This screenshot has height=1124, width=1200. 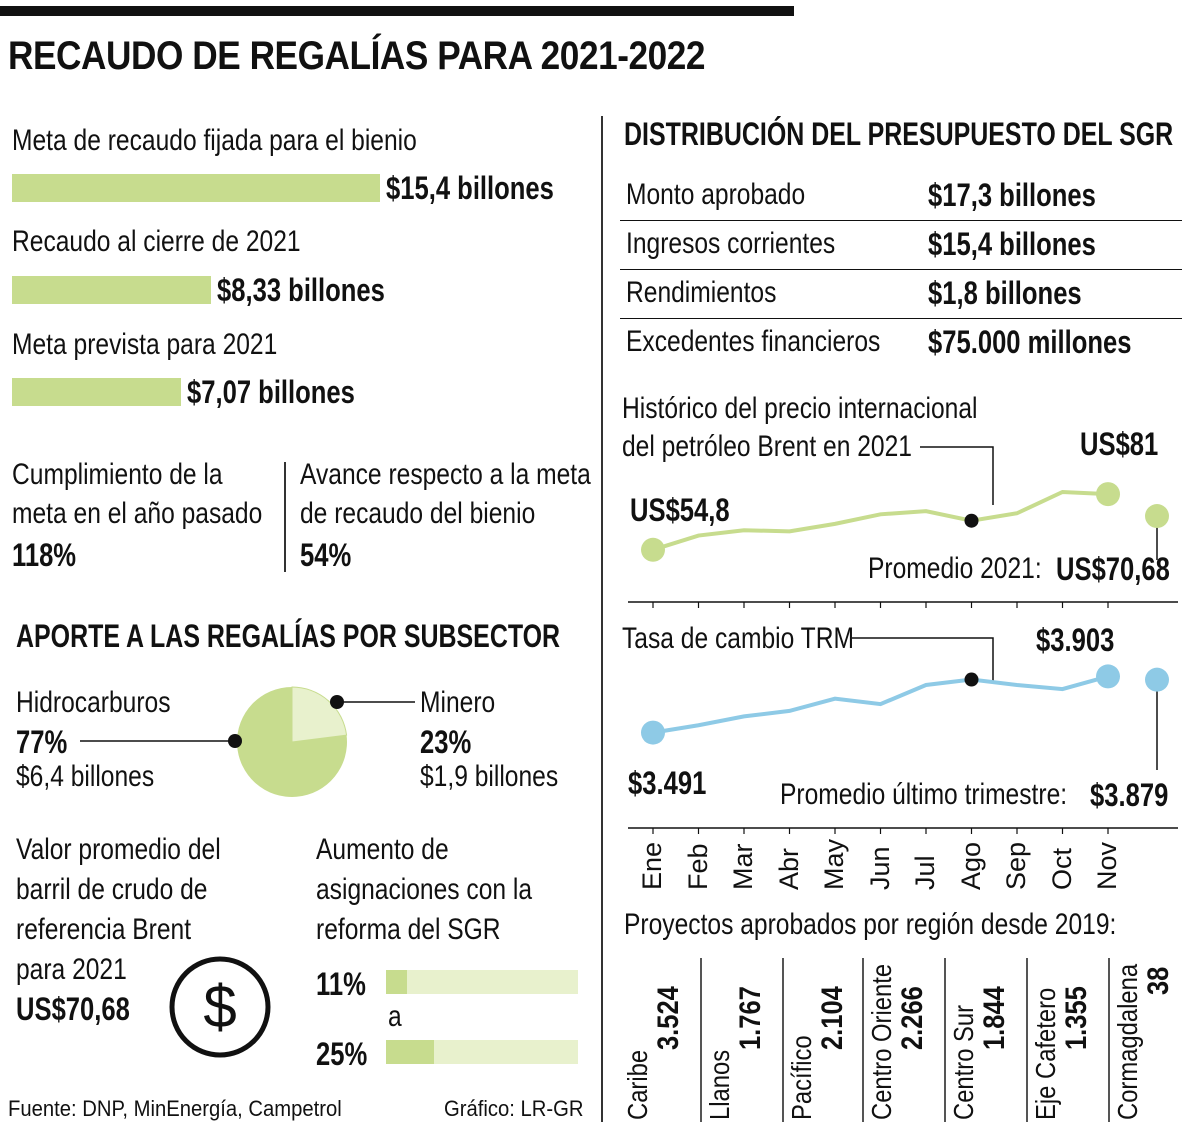 What do you see at coordinates (397, 11) in the screenshot?
I see `top-rule` at bounding box center [397, 11].